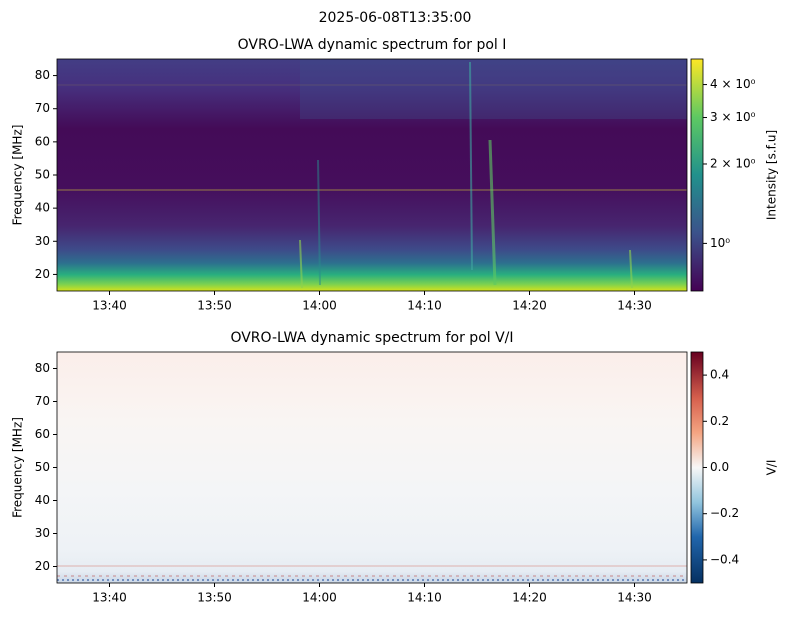 This screenshot has width=789, height=617. Describe the element at coordinates (371, 338) in the screenshot. I see `chart-title: OVRO-LWA dynamic spectrum for pol V/I` at that location.